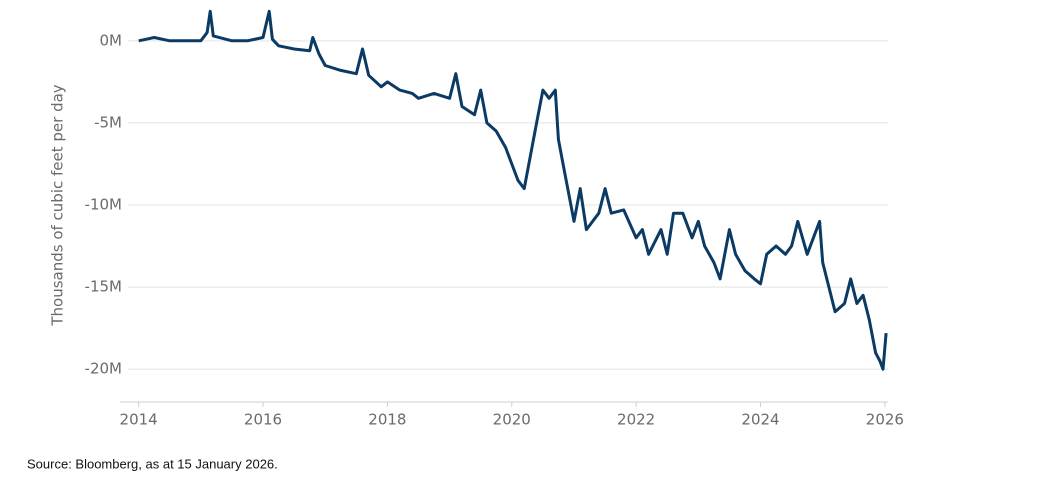 The image size is (1062, 477). Describe the element at coordinates (512, 420) in the screenshot. I see `x-tick-label: 2020` at that location.